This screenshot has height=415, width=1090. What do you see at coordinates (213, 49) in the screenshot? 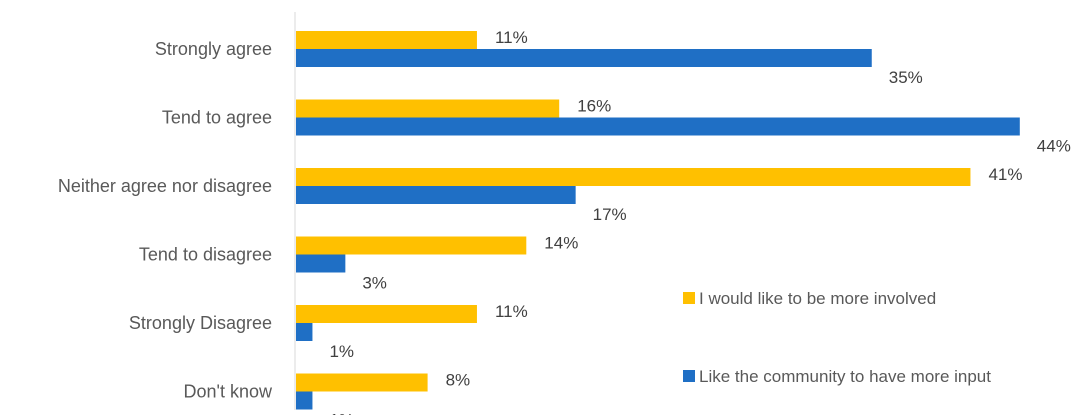
I see `category-label-strongly-agree: Strongly agree` at bounding box center [213, 49].